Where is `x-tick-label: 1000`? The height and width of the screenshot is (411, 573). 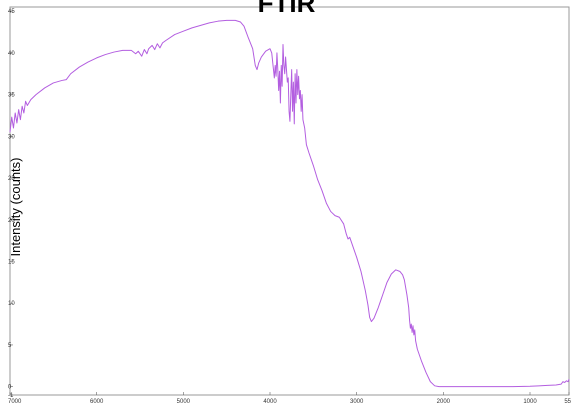
x-tick-label: 1000 is located at coordinates (530, 402).